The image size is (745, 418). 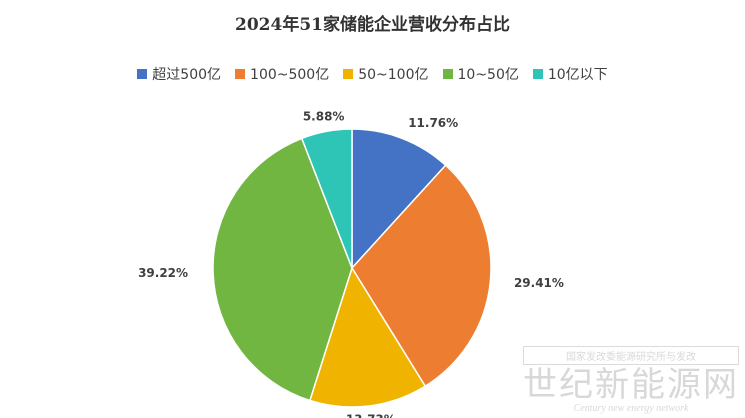 I want to click on legend-label: 超过500亿, so click(x=187, y=75).